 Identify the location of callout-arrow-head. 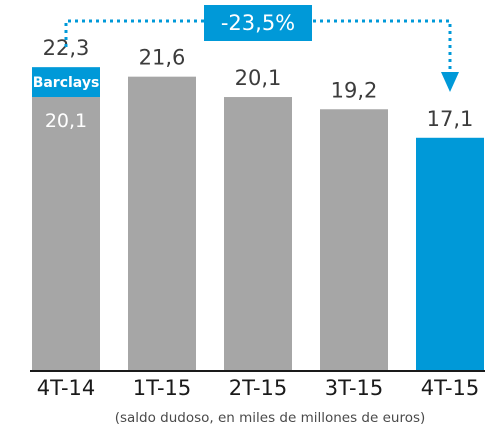
(450, 82).